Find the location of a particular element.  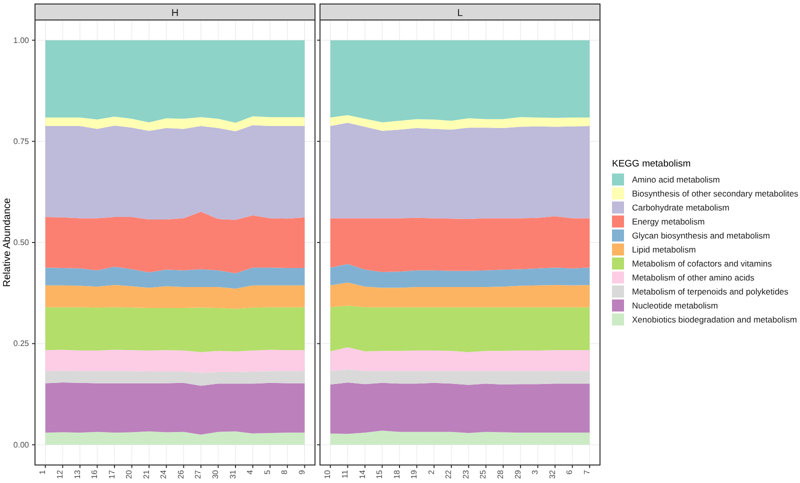

legend-label: Metabolism of cofactors and vitamins is located at coordinates (702, 263).